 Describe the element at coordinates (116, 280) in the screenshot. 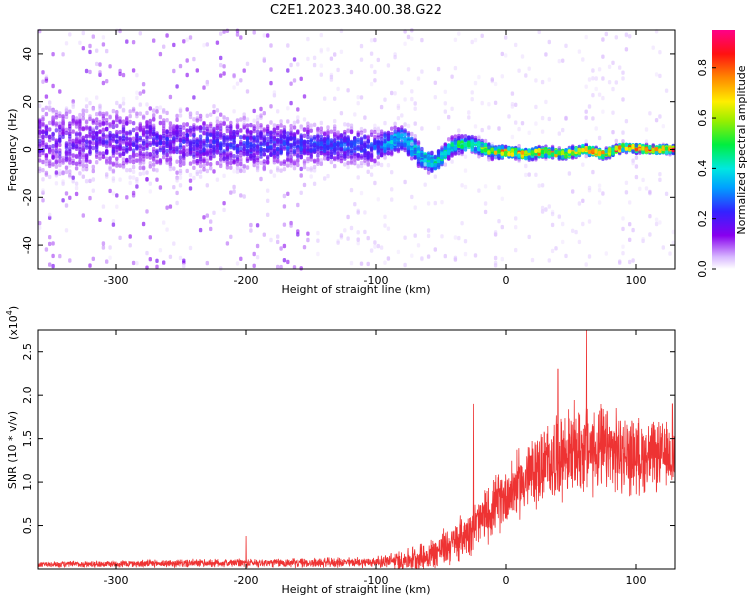

I see `spectrogram-x-tick-label: -300` at that location.